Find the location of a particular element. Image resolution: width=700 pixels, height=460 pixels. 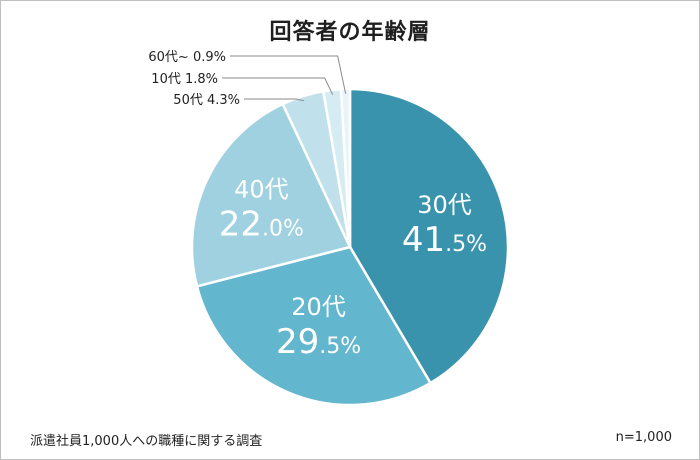

callout-label-4: 10代 1.8% is located at coordinates (184, 79).